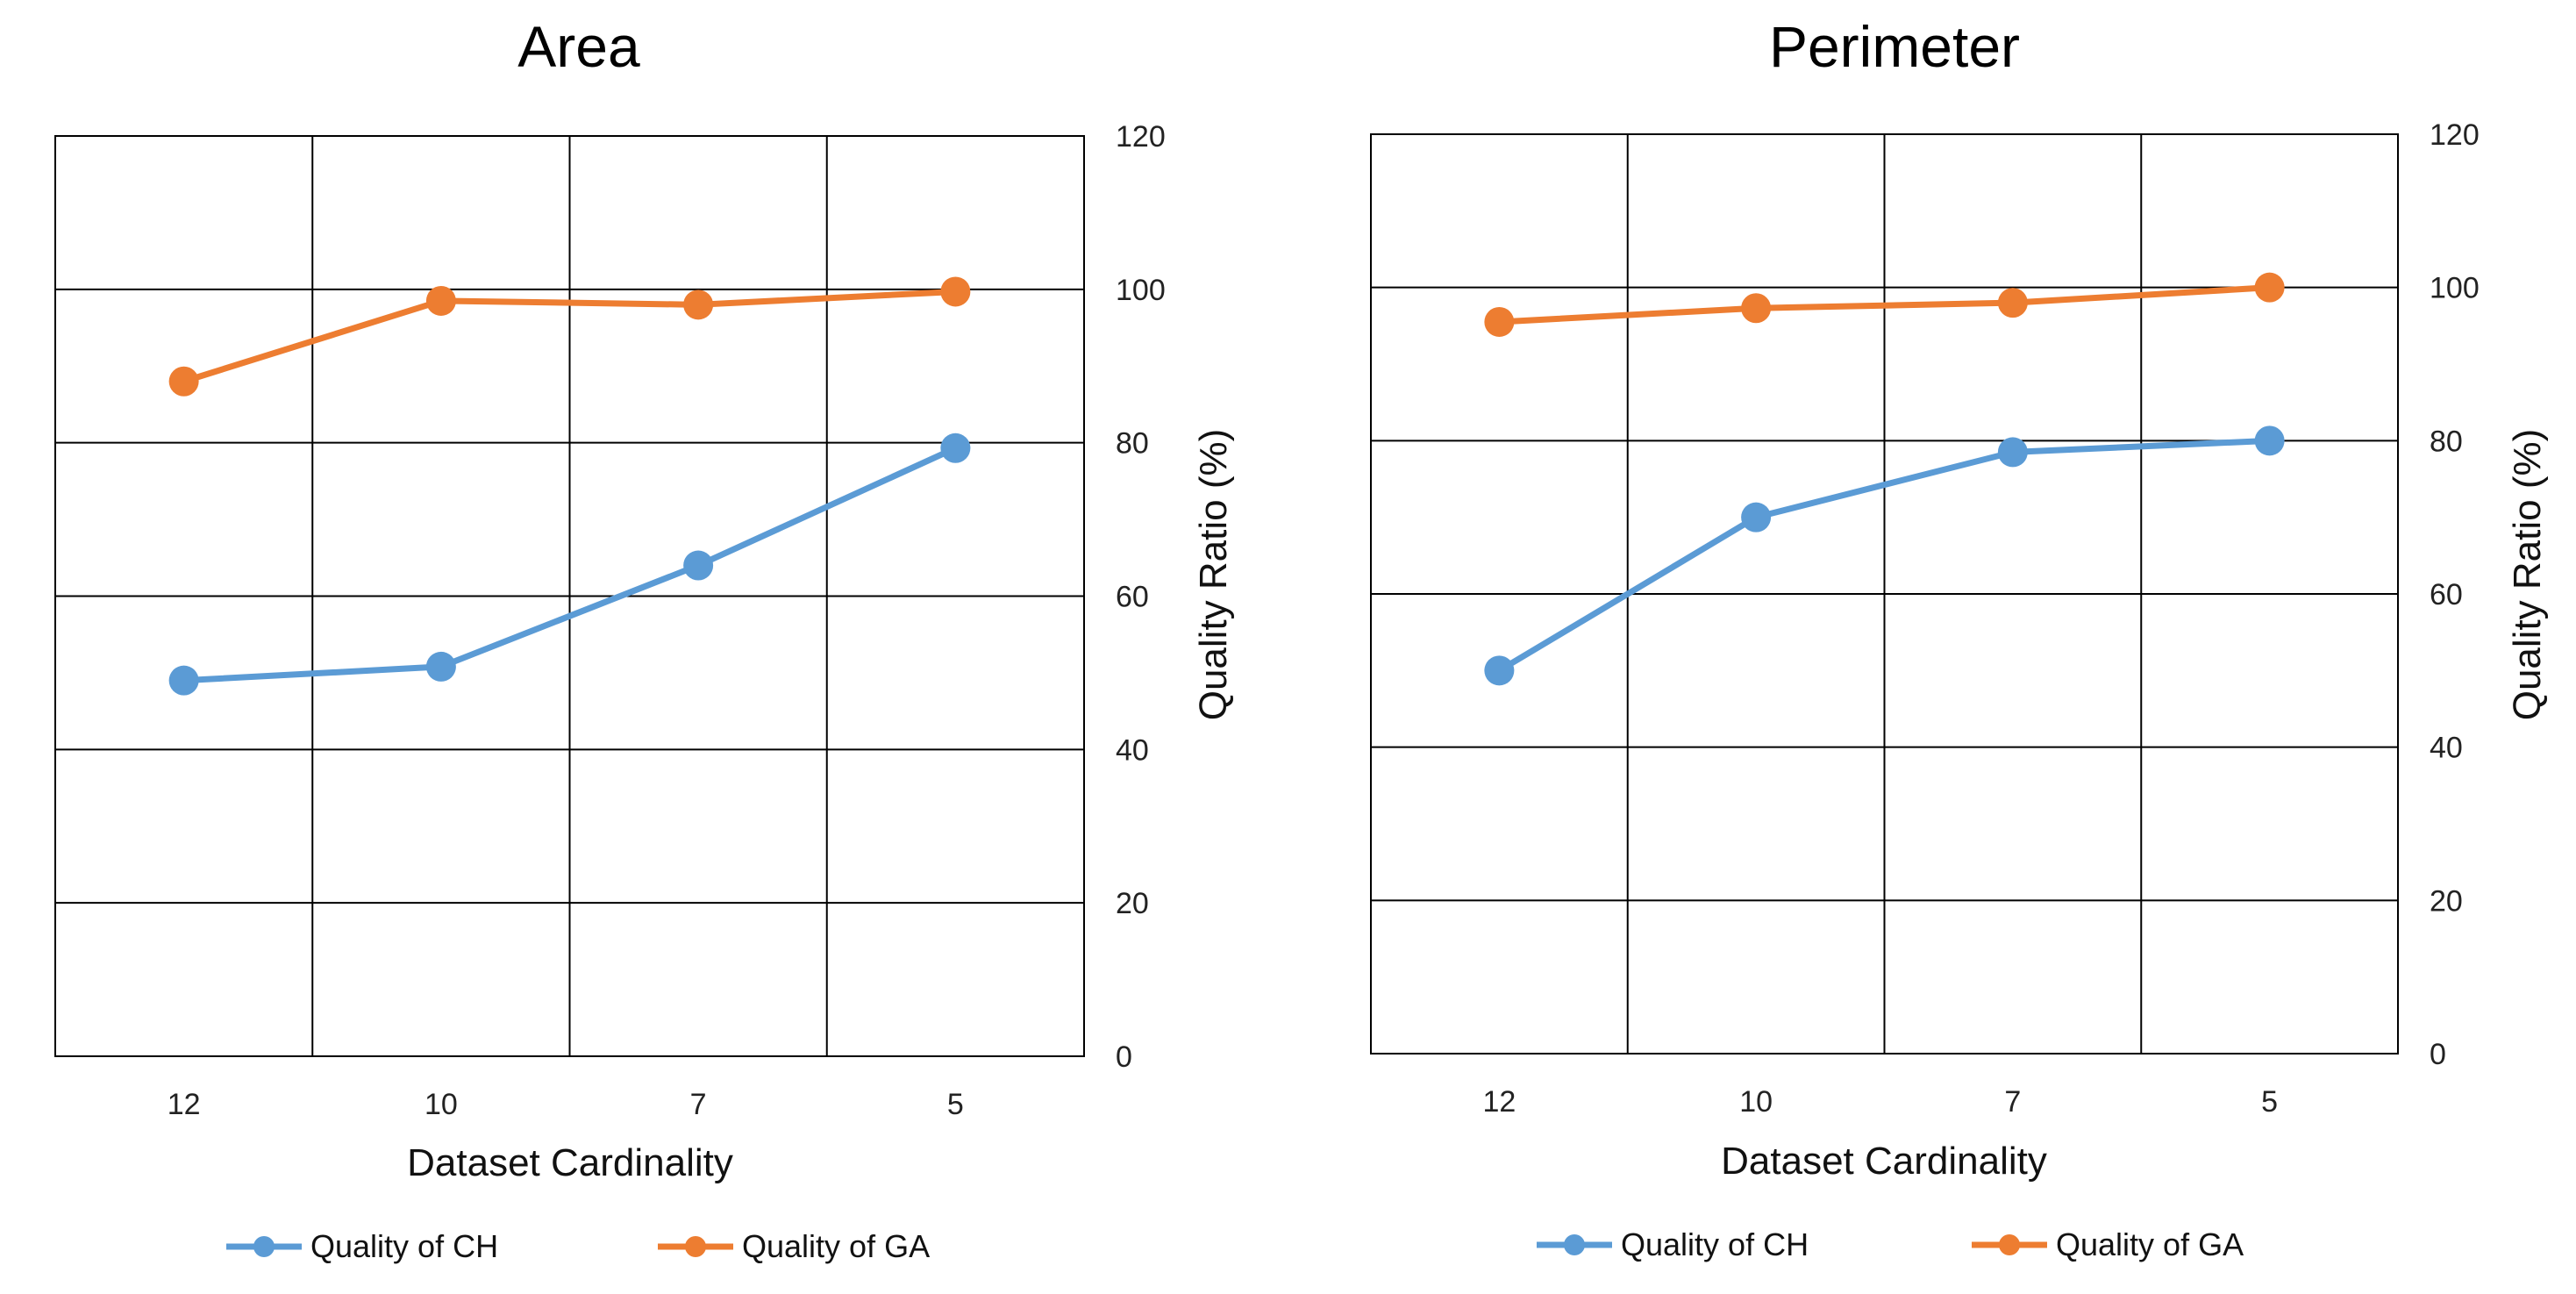 This screenshot has width=2576, height=1294. I want to click on chart-title: Area, so click(579, 46).